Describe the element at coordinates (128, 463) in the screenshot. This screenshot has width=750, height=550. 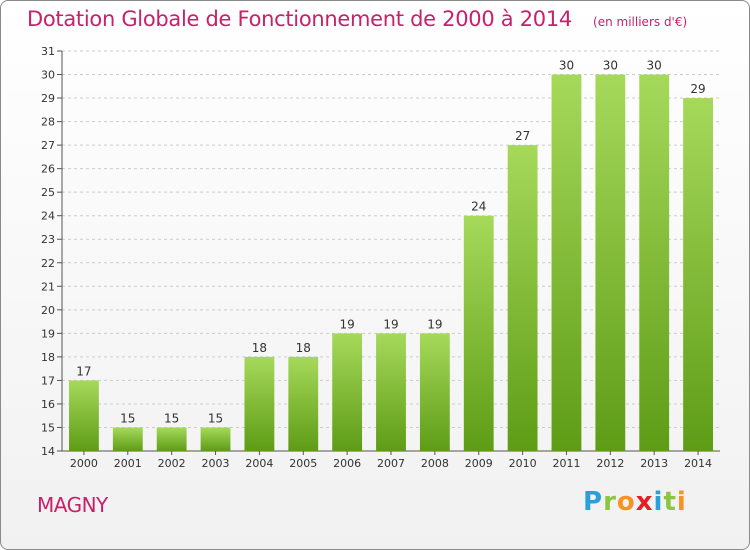
I see `x-tick-label: 2001` at that location.